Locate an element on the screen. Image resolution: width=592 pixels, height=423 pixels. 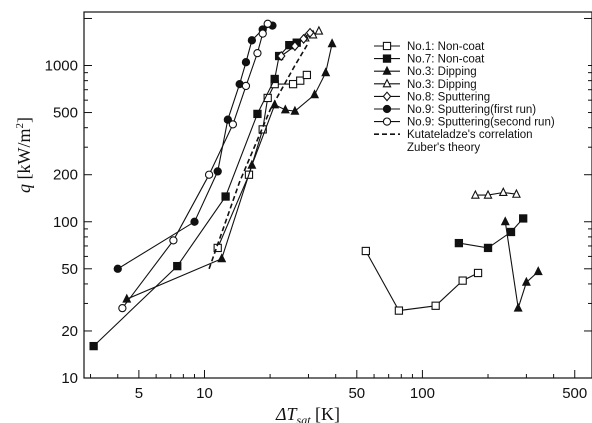
legend-item: No.8: Sputtering is located at coordinates (432, 97).